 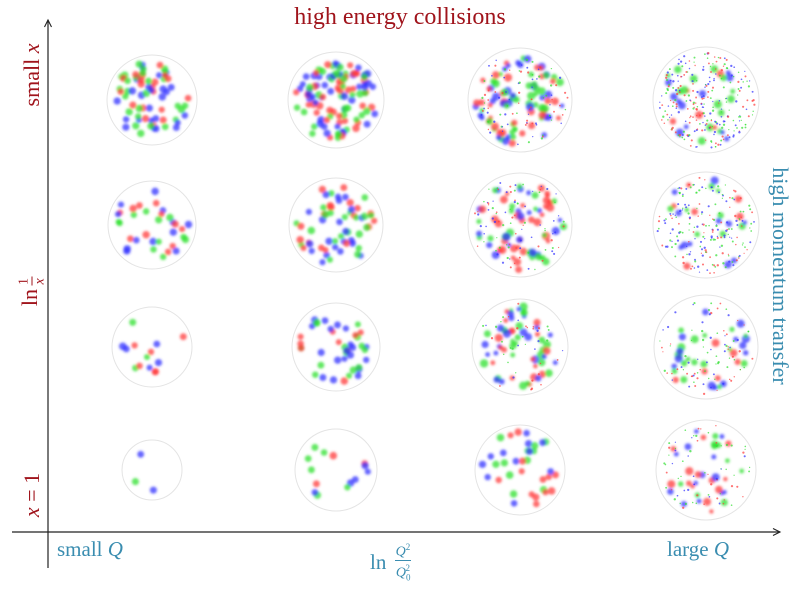 What do you see at coordinates (48, 23) in the screenshot?
I see `y-axis-arrow-icon` at bounding box center [48, 23].